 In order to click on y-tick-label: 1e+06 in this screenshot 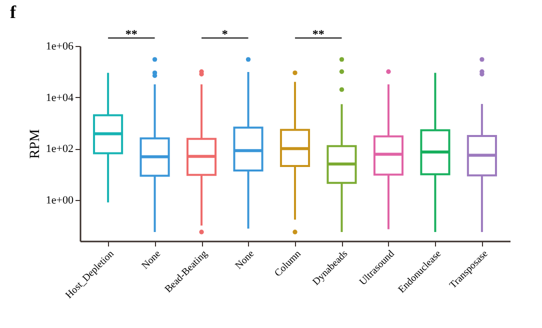, I will do `click(60, 46)`.